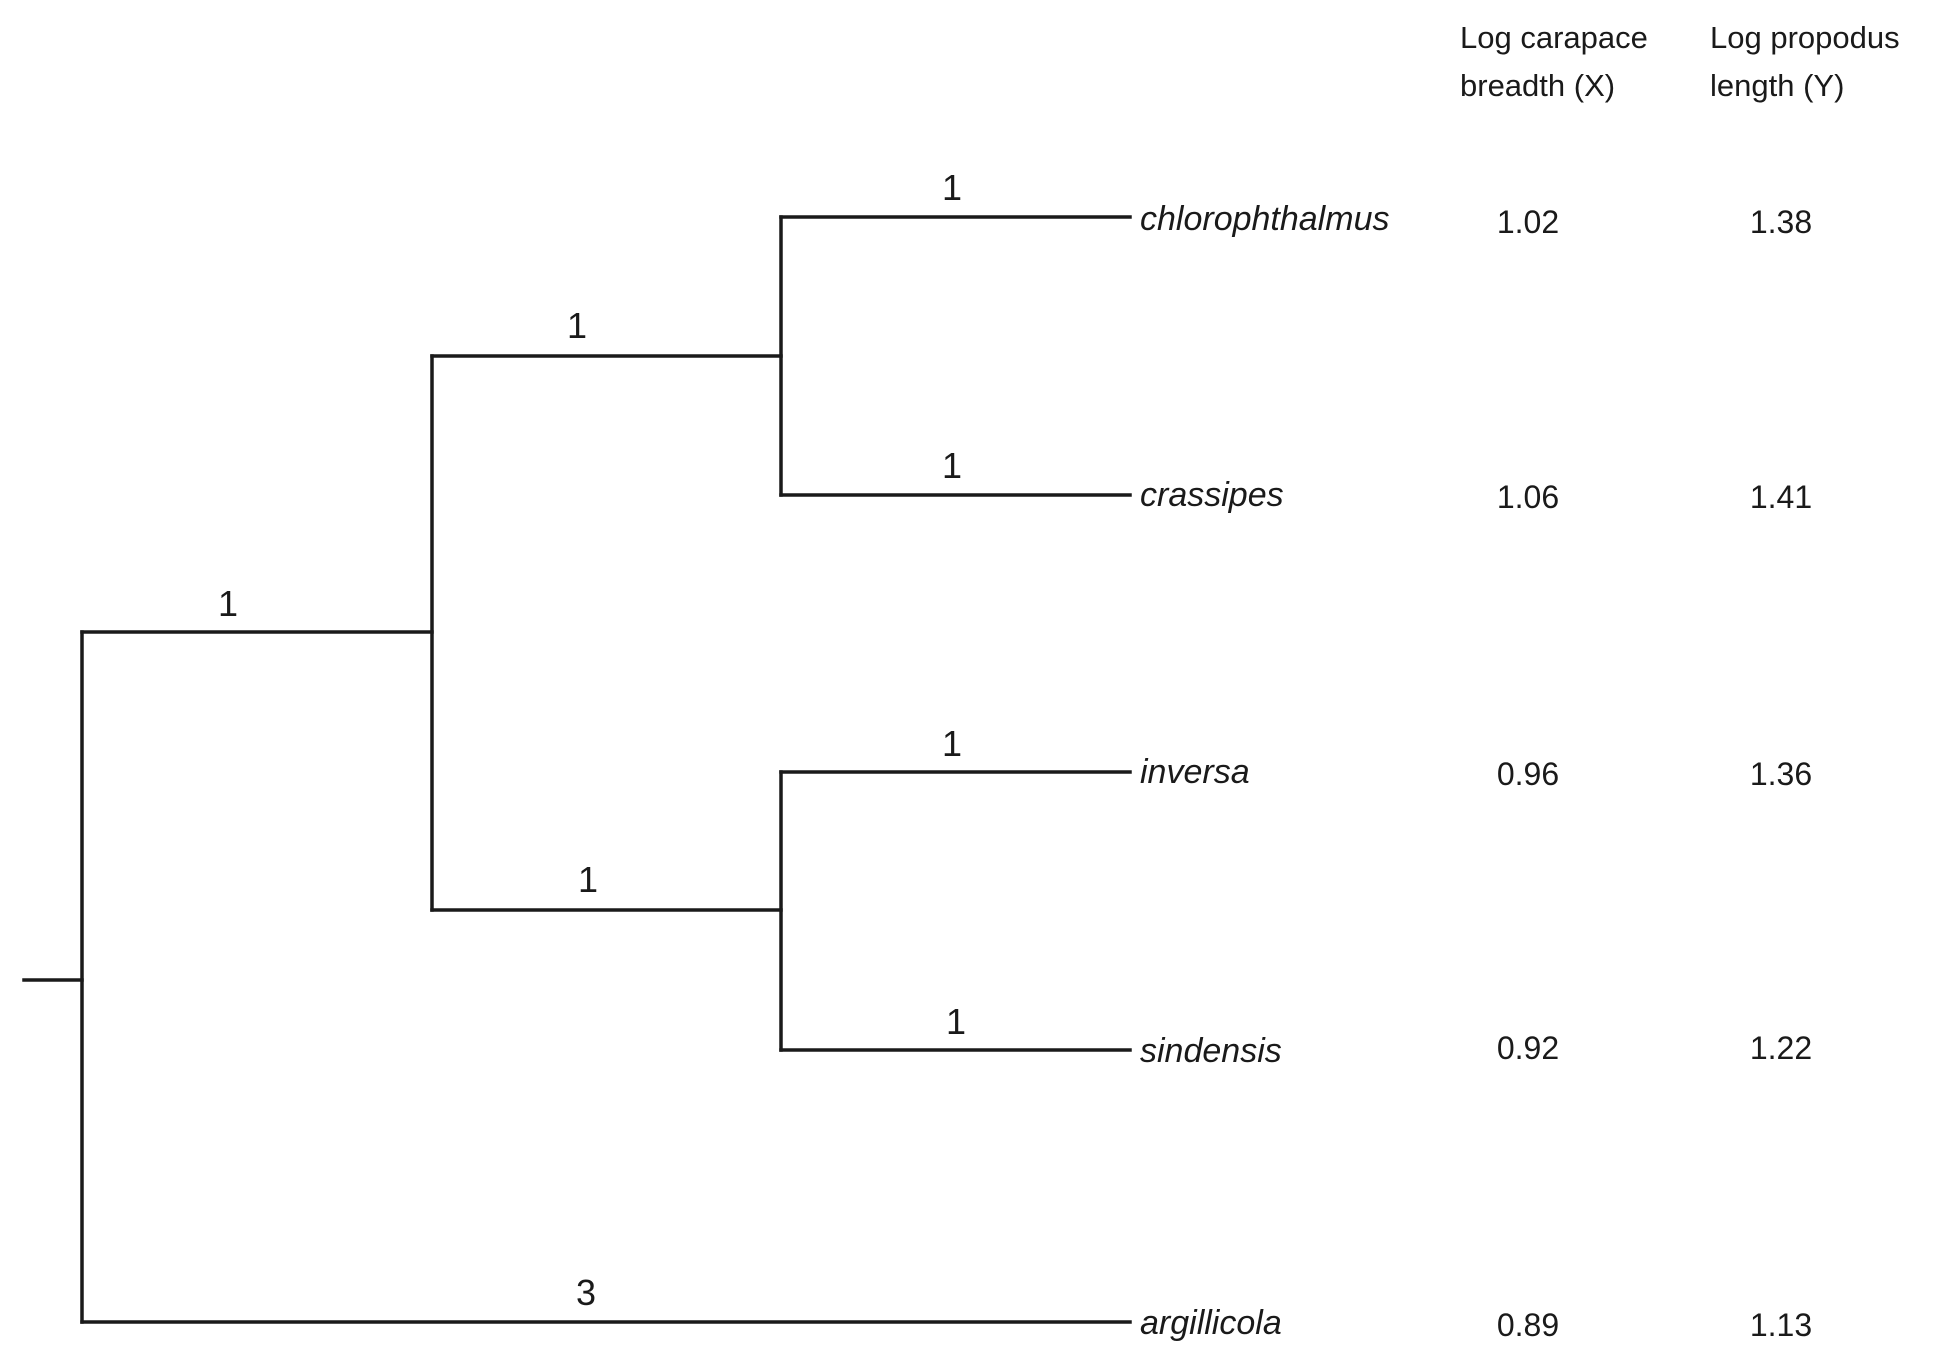 The width and height of the screenshot is (1952, 1350). I want to click on carapace-breadth-value: 0.92, so click(1528, 1048).